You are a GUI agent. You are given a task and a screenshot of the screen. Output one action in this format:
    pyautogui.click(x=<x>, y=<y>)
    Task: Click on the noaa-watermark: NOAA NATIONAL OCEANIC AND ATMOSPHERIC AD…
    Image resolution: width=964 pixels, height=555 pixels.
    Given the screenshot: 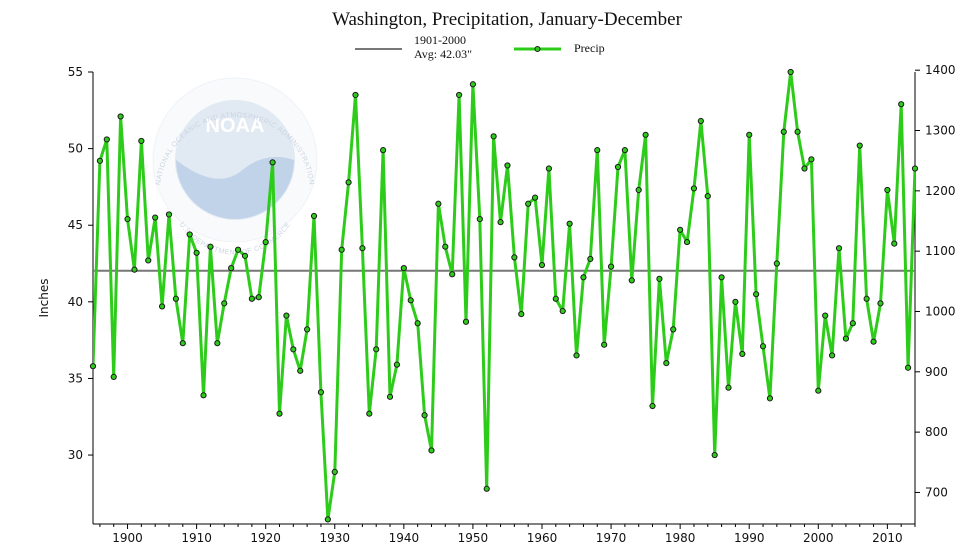 What is the action you would take?
    pyautogui.click(x=235, y=167)
    